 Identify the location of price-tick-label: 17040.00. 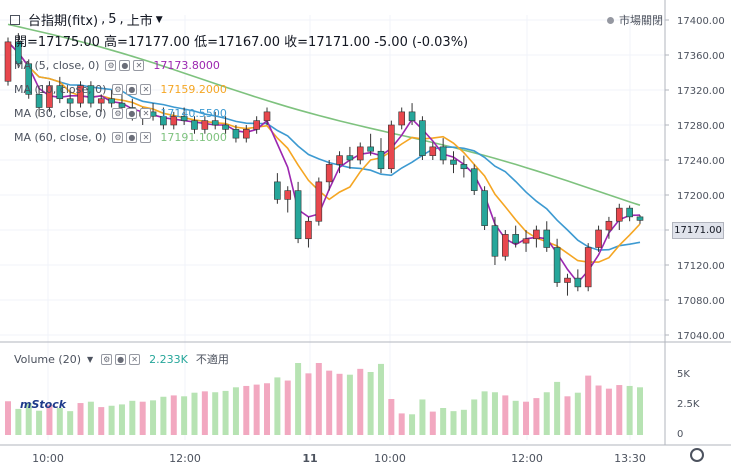
(701, 336).